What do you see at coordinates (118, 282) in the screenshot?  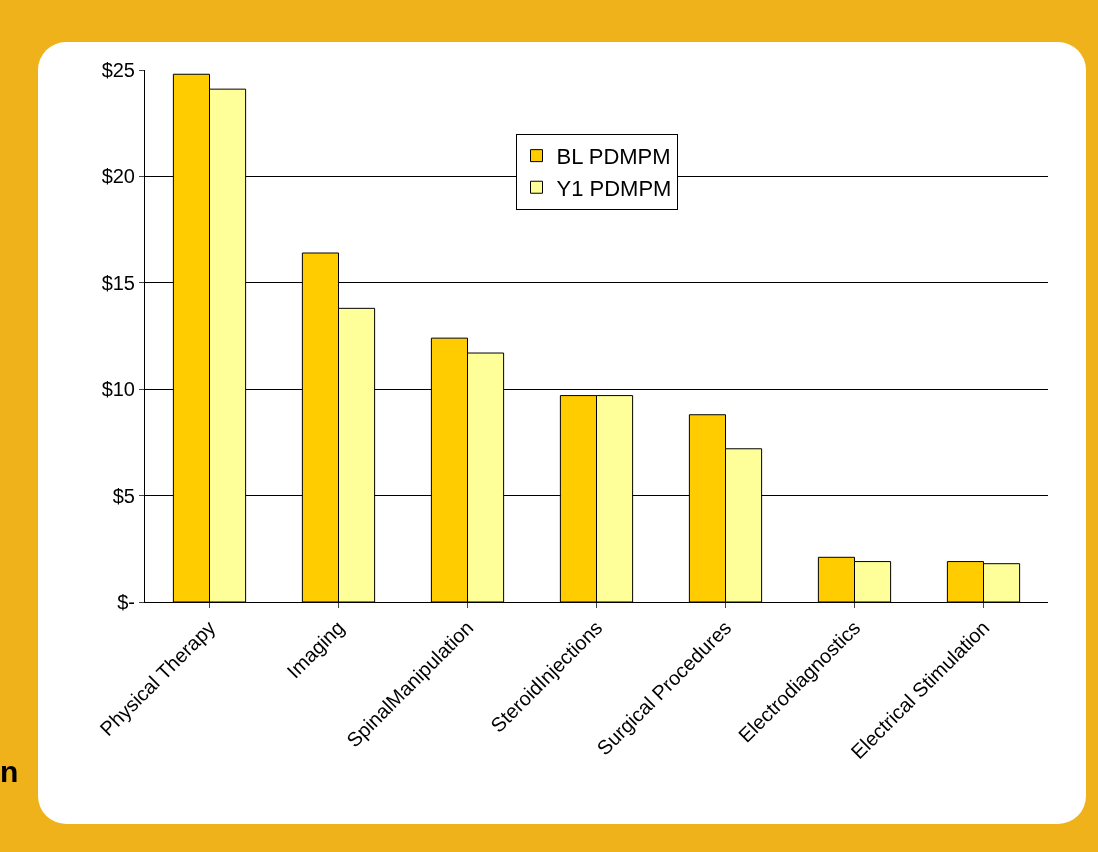 I see `y-tick-label: $15` at bounding box center [118, 282].